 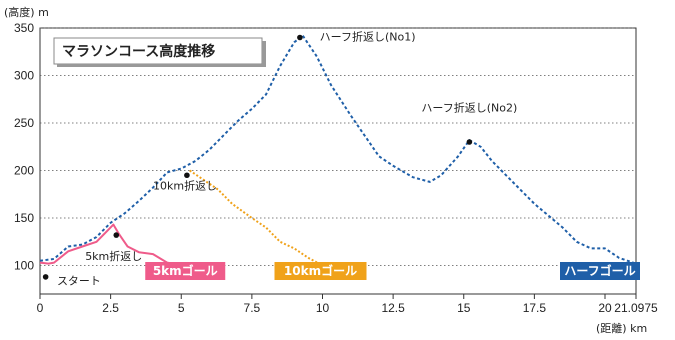 What do you see at coordinates (252, 308) in the screenshot?
I see `x-tick-7.5: 7.5` at bounding box center [252, 308].